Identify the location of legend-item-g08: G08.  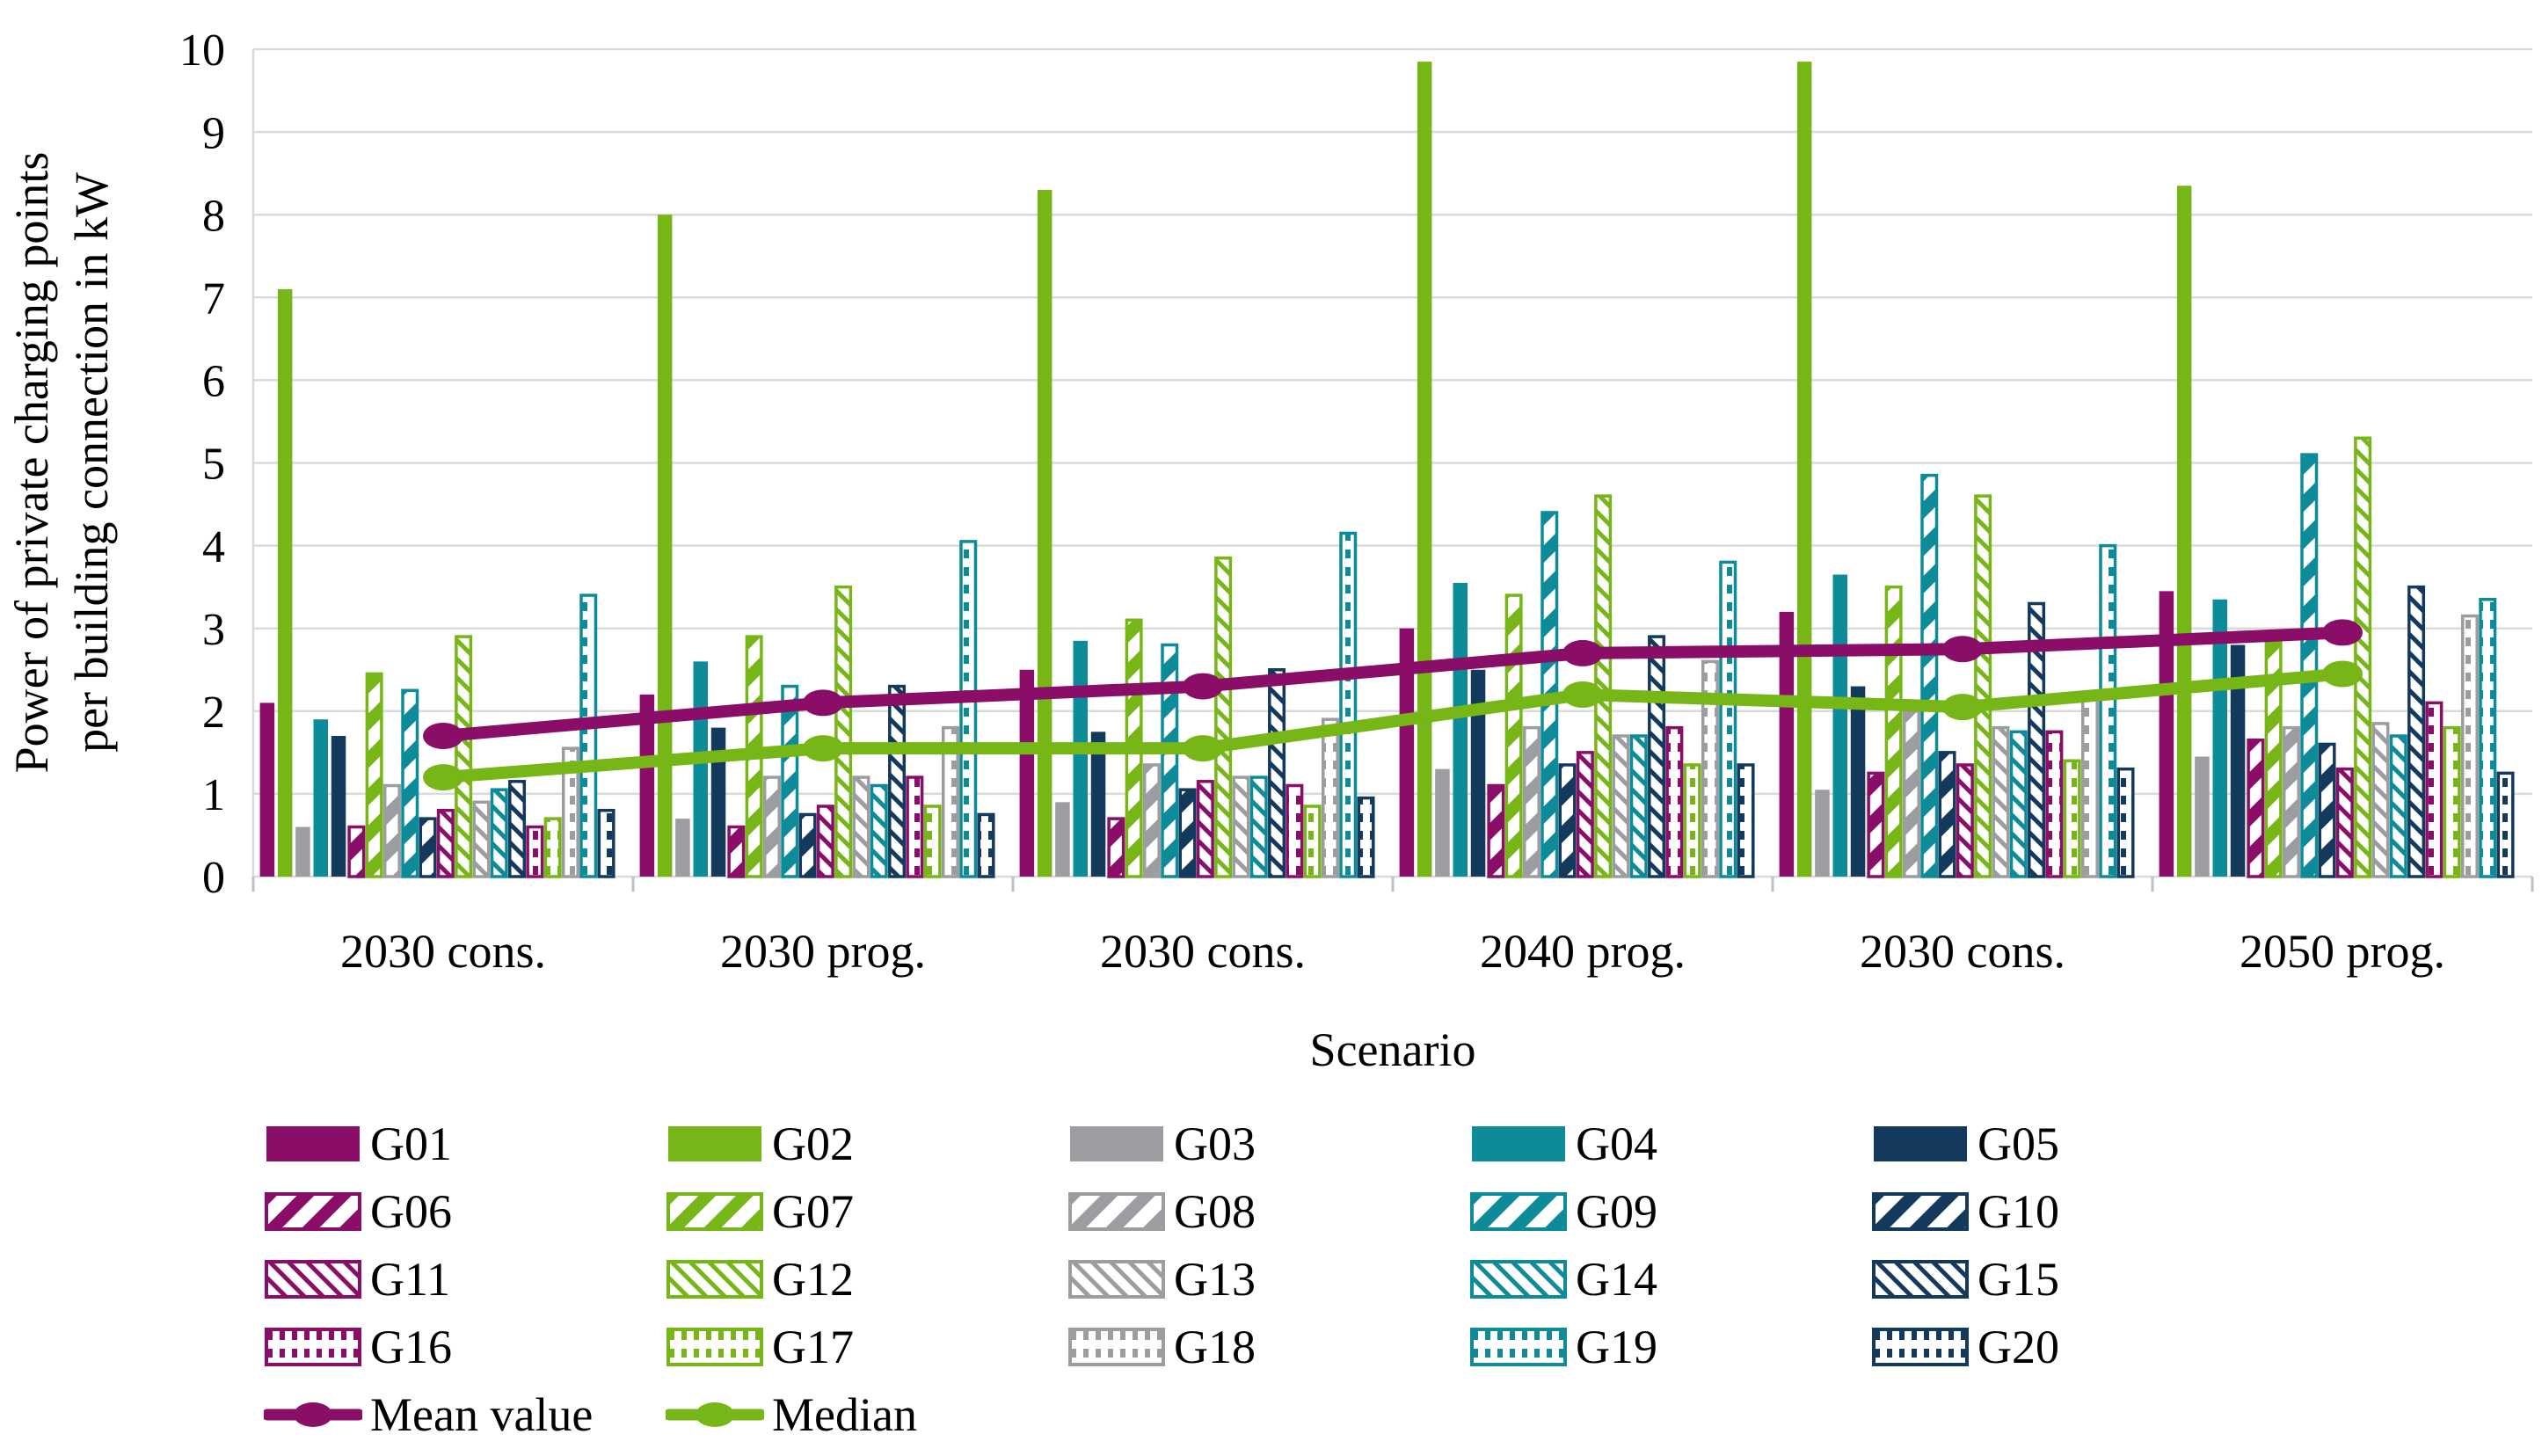
(1161, 1211).